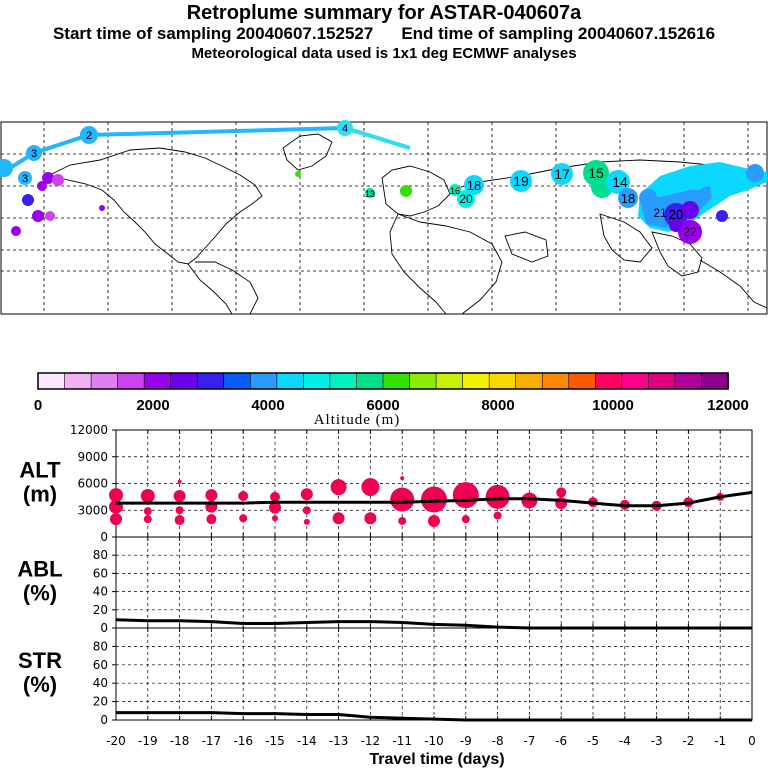 This screenshot has width=768, height=768. What do you see at coordinates (267, 405) in the screenshot?
I see `colorbar-tick-label: 4000` at bounding box center [267, 405].